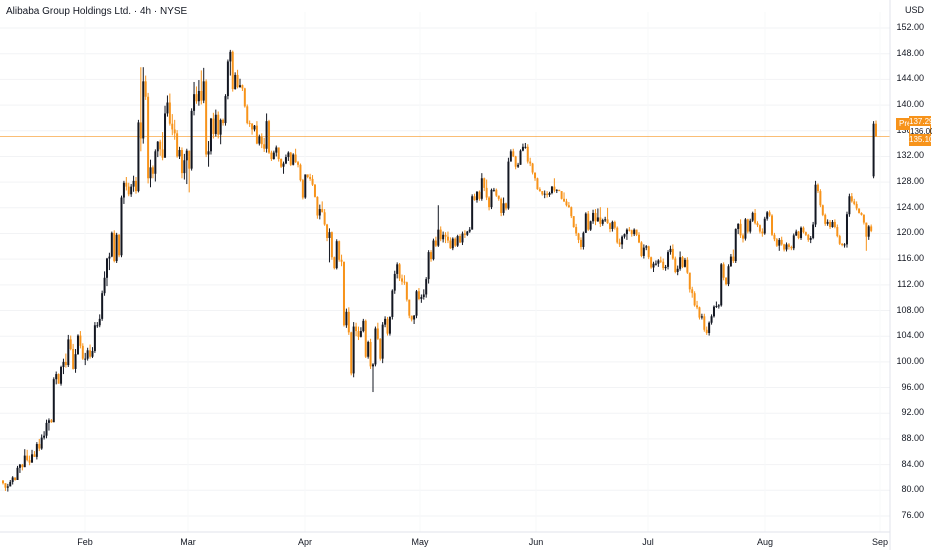 This screenshot has width=932, height=555. What do you see at coordinates (912, 437) in the screenshot?
I see `price-tick-label: 88.00` at bounding box center [912, 437].